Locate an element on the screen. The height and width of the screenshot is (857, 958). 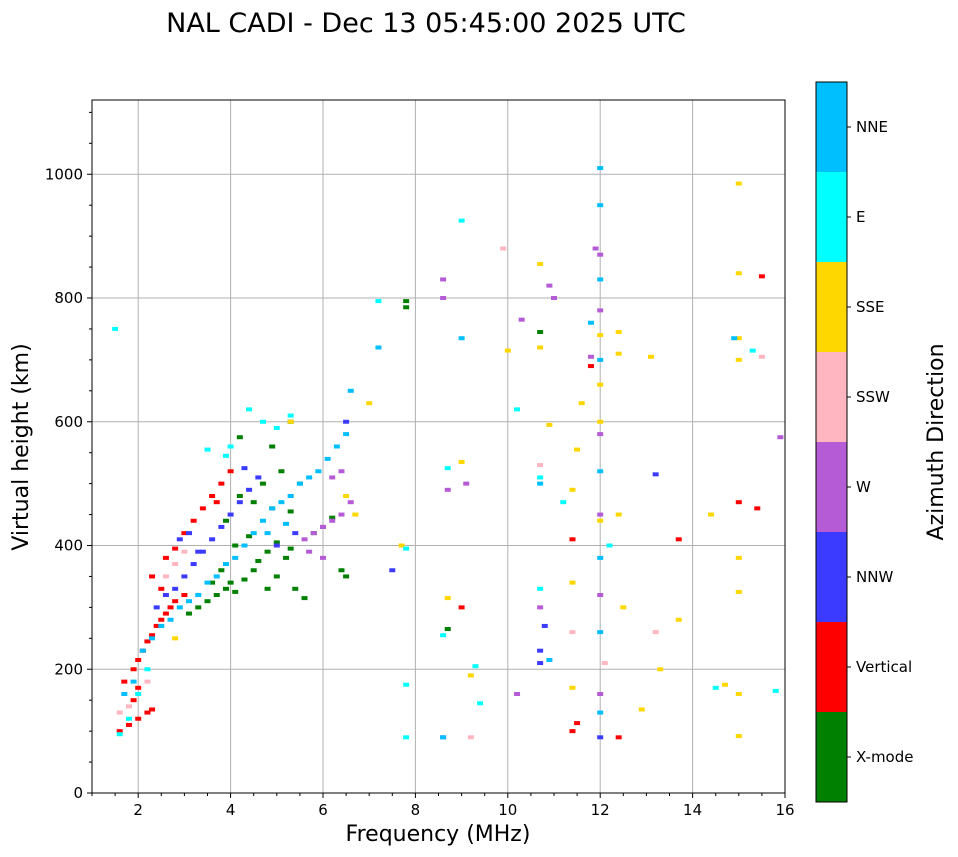
x-axis-label: Frequency (MHz) is located at coordinates (438, 834).